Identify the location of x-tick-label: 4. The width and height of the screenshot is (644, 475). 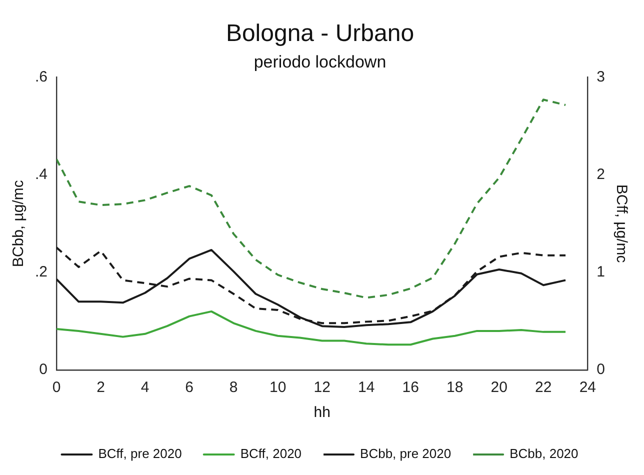
(145, 387).